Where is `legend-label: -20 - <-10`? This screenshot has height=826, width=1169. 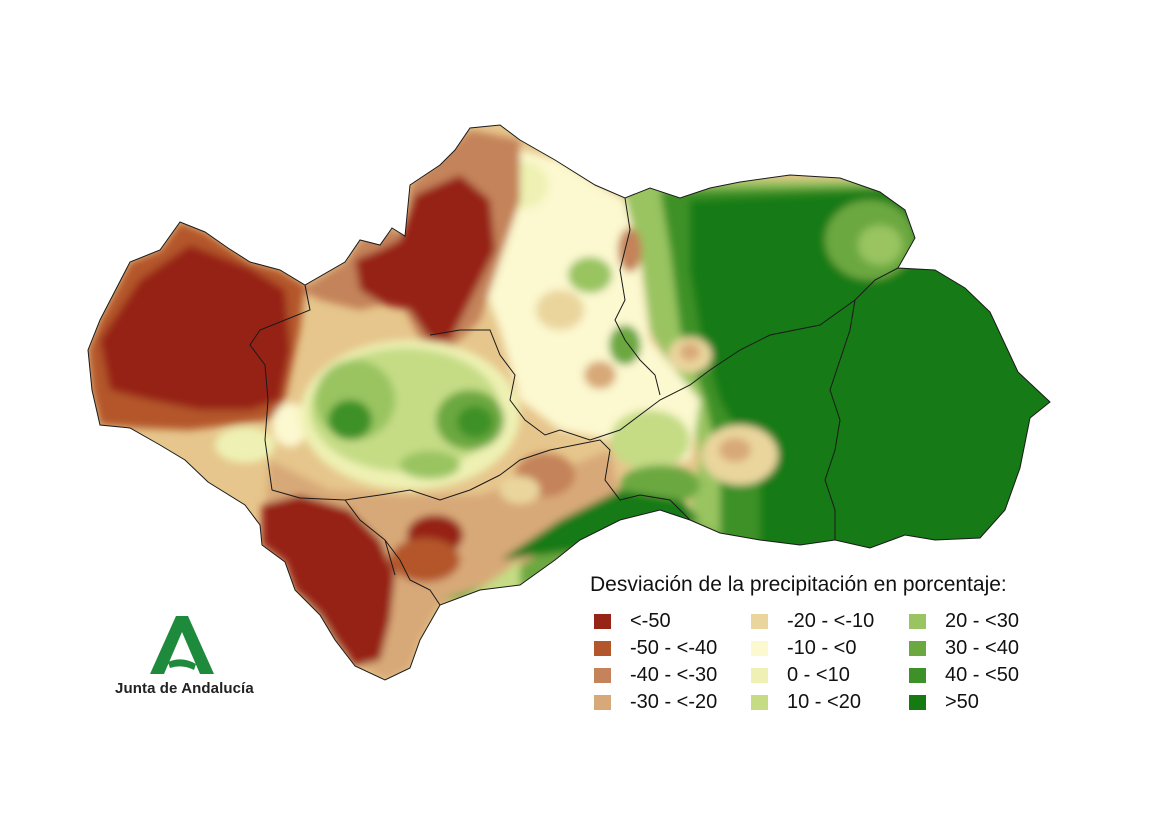 legend-label: -20 - <-10 is located at coordinates (831, 620).